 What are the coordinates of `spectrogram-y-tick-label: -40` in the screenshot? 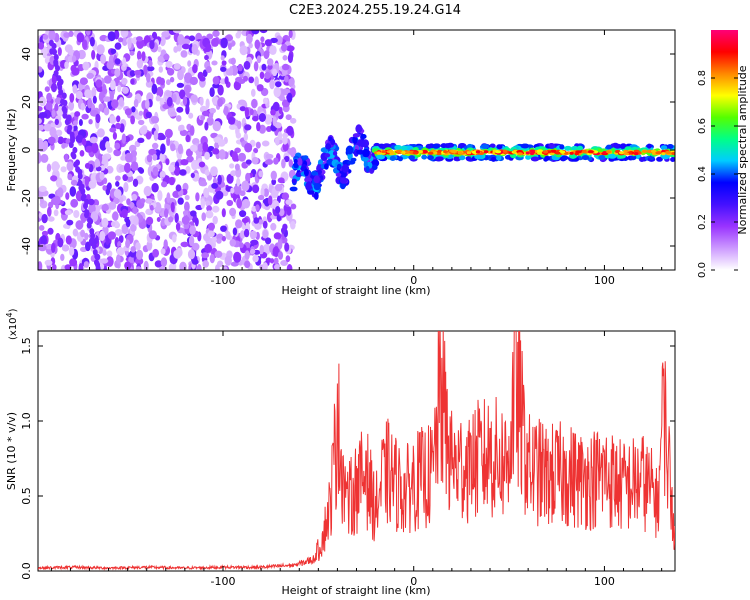 It's located at (26, 246).